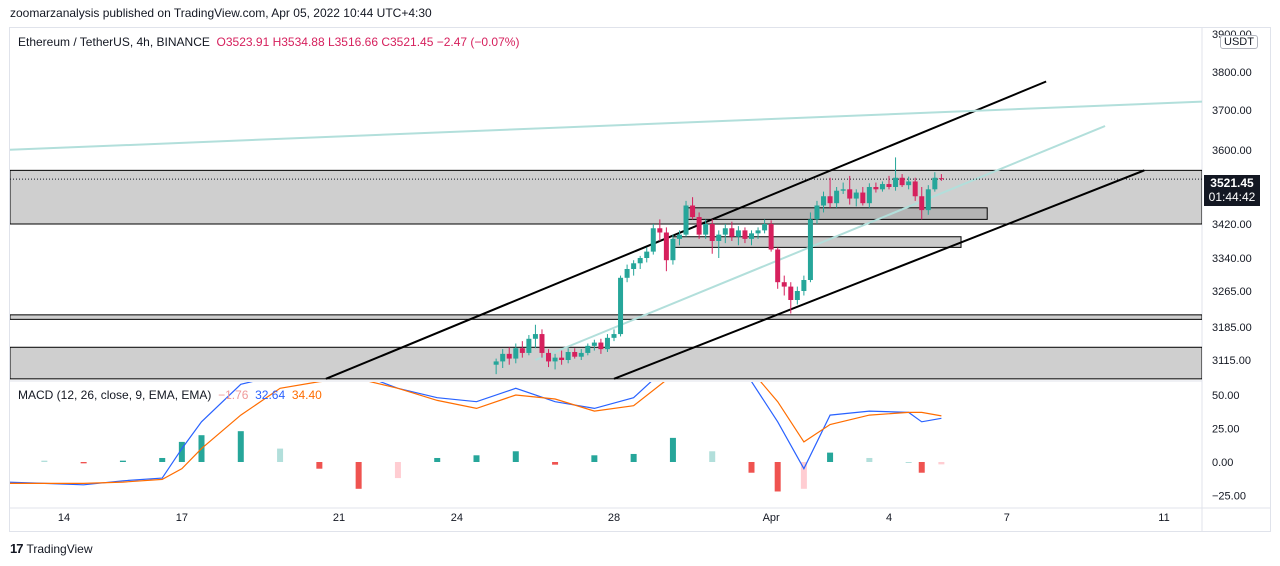 The height and width of the screenshot is (566, 1280). Describe the element at coordinates (771, 518) in the screenshot. I see `time-tick-label: Apr` at that location.